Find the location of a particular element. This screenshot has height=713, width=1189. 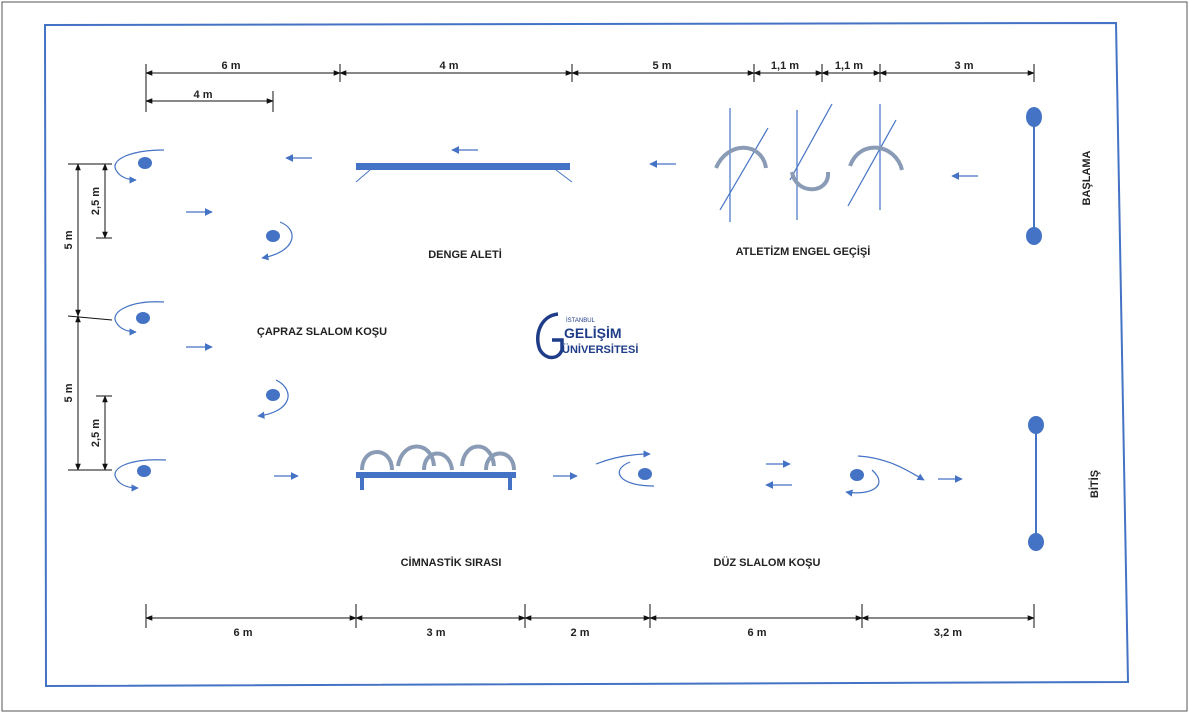

dim-top-4: 1,1 m is located at coordinates (785, 66).